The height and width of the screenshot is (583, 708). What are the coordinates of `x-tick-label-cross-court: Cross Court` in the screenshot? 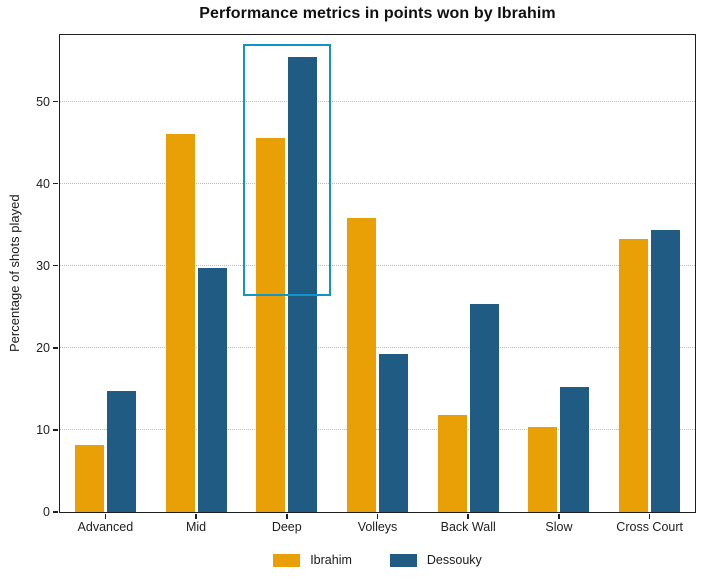 It's located at (649, 527).